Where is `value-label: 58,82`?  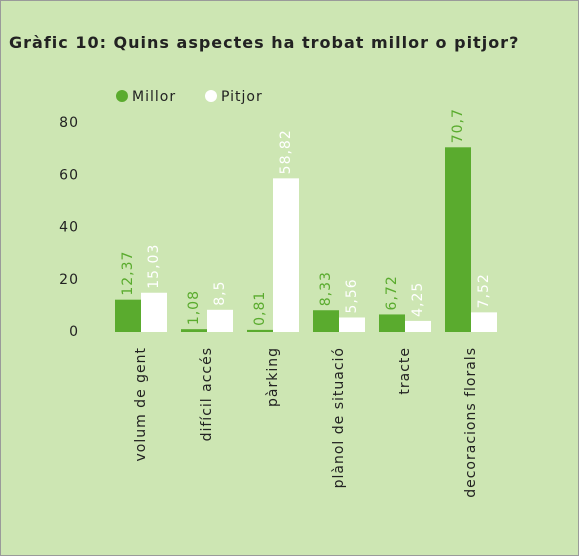 value-label: 58,82 is located at coordinates (286, 151).